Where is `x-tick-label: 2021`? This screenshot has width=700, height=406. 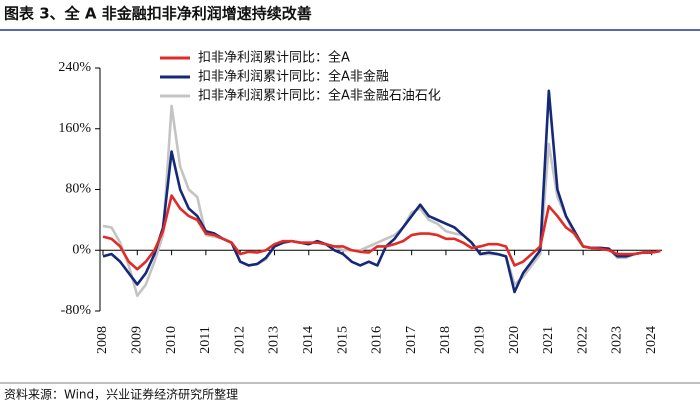
x-tick-label: 2021 is located at coordinates (548, 340).